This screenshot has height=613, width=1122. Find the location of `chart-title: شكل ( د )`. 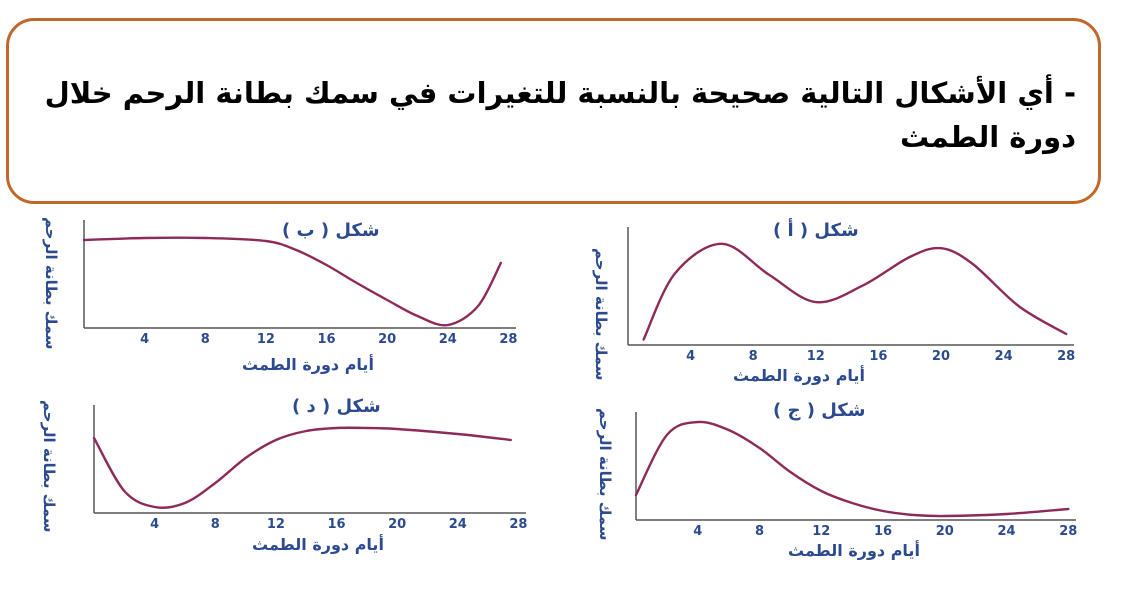

chart-title: شكل ( د ) is located at coordinates (336, 406).